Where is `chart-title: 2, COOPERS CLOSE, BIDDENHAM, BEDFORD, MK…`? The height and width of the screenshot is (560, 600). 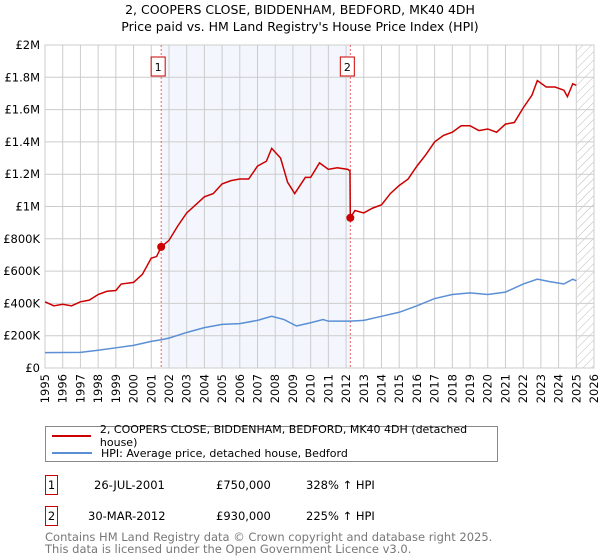
chart-title: 2, COOPERS CLOSE, BIDDENHAM, BEDFORD, MK… is located at coordinates (300, 9).